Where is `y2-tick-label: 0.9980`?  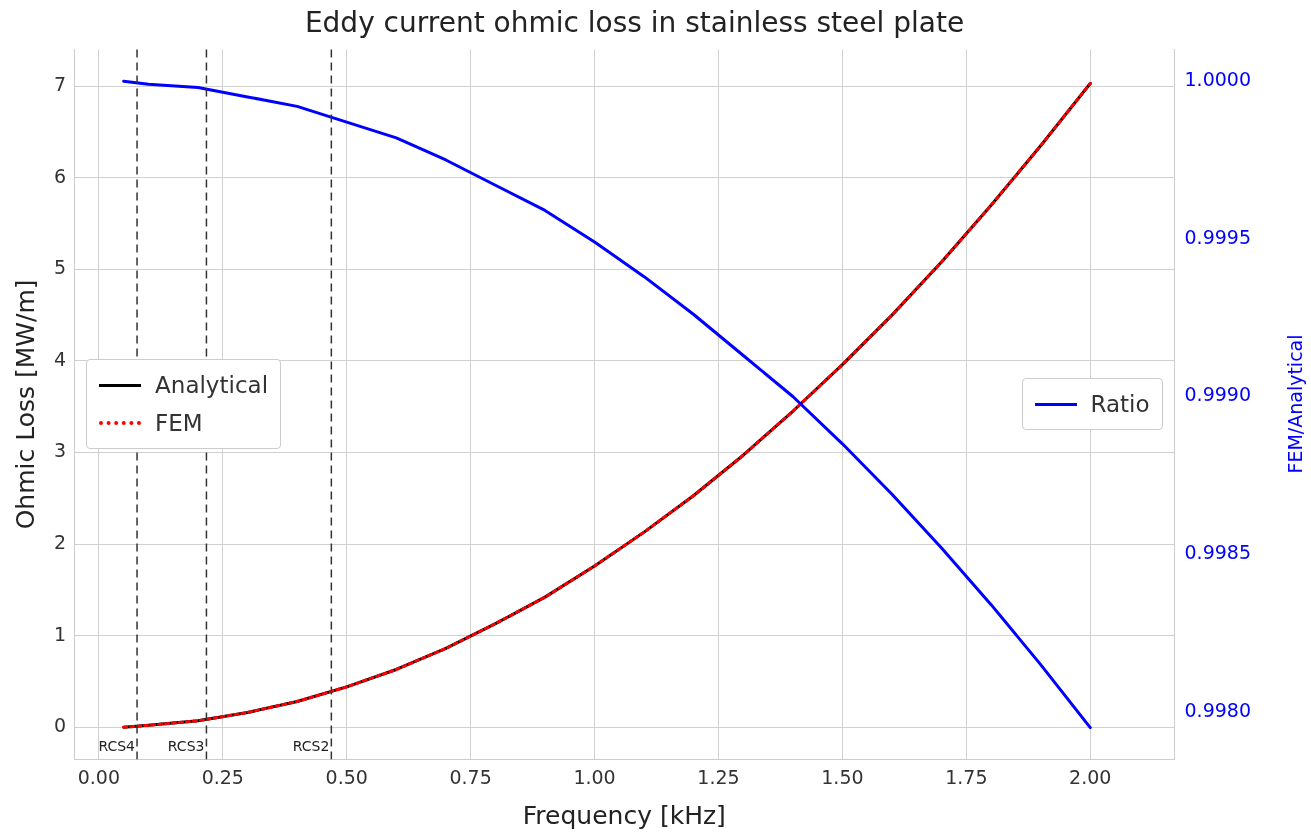
y2-tick-label: 0.9980 is located at coordinates (1217, 709).